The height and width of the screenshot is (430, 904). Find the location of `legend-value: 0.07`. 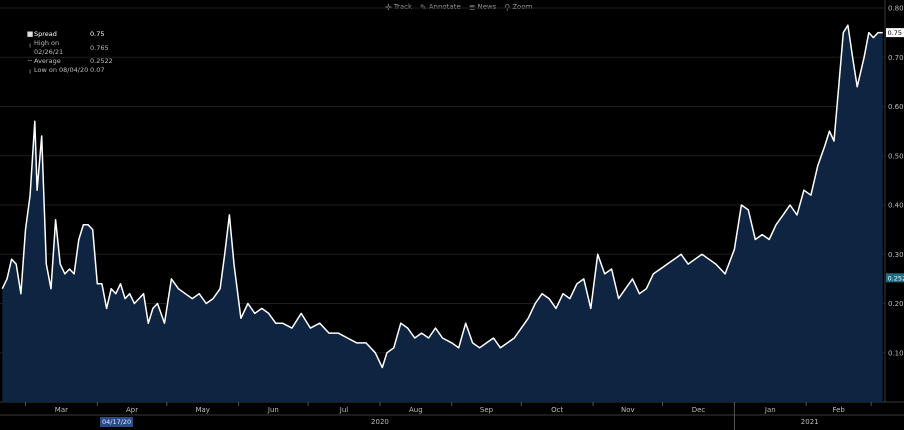

legend-value: 0.07 is located at coordinates (97, 70).